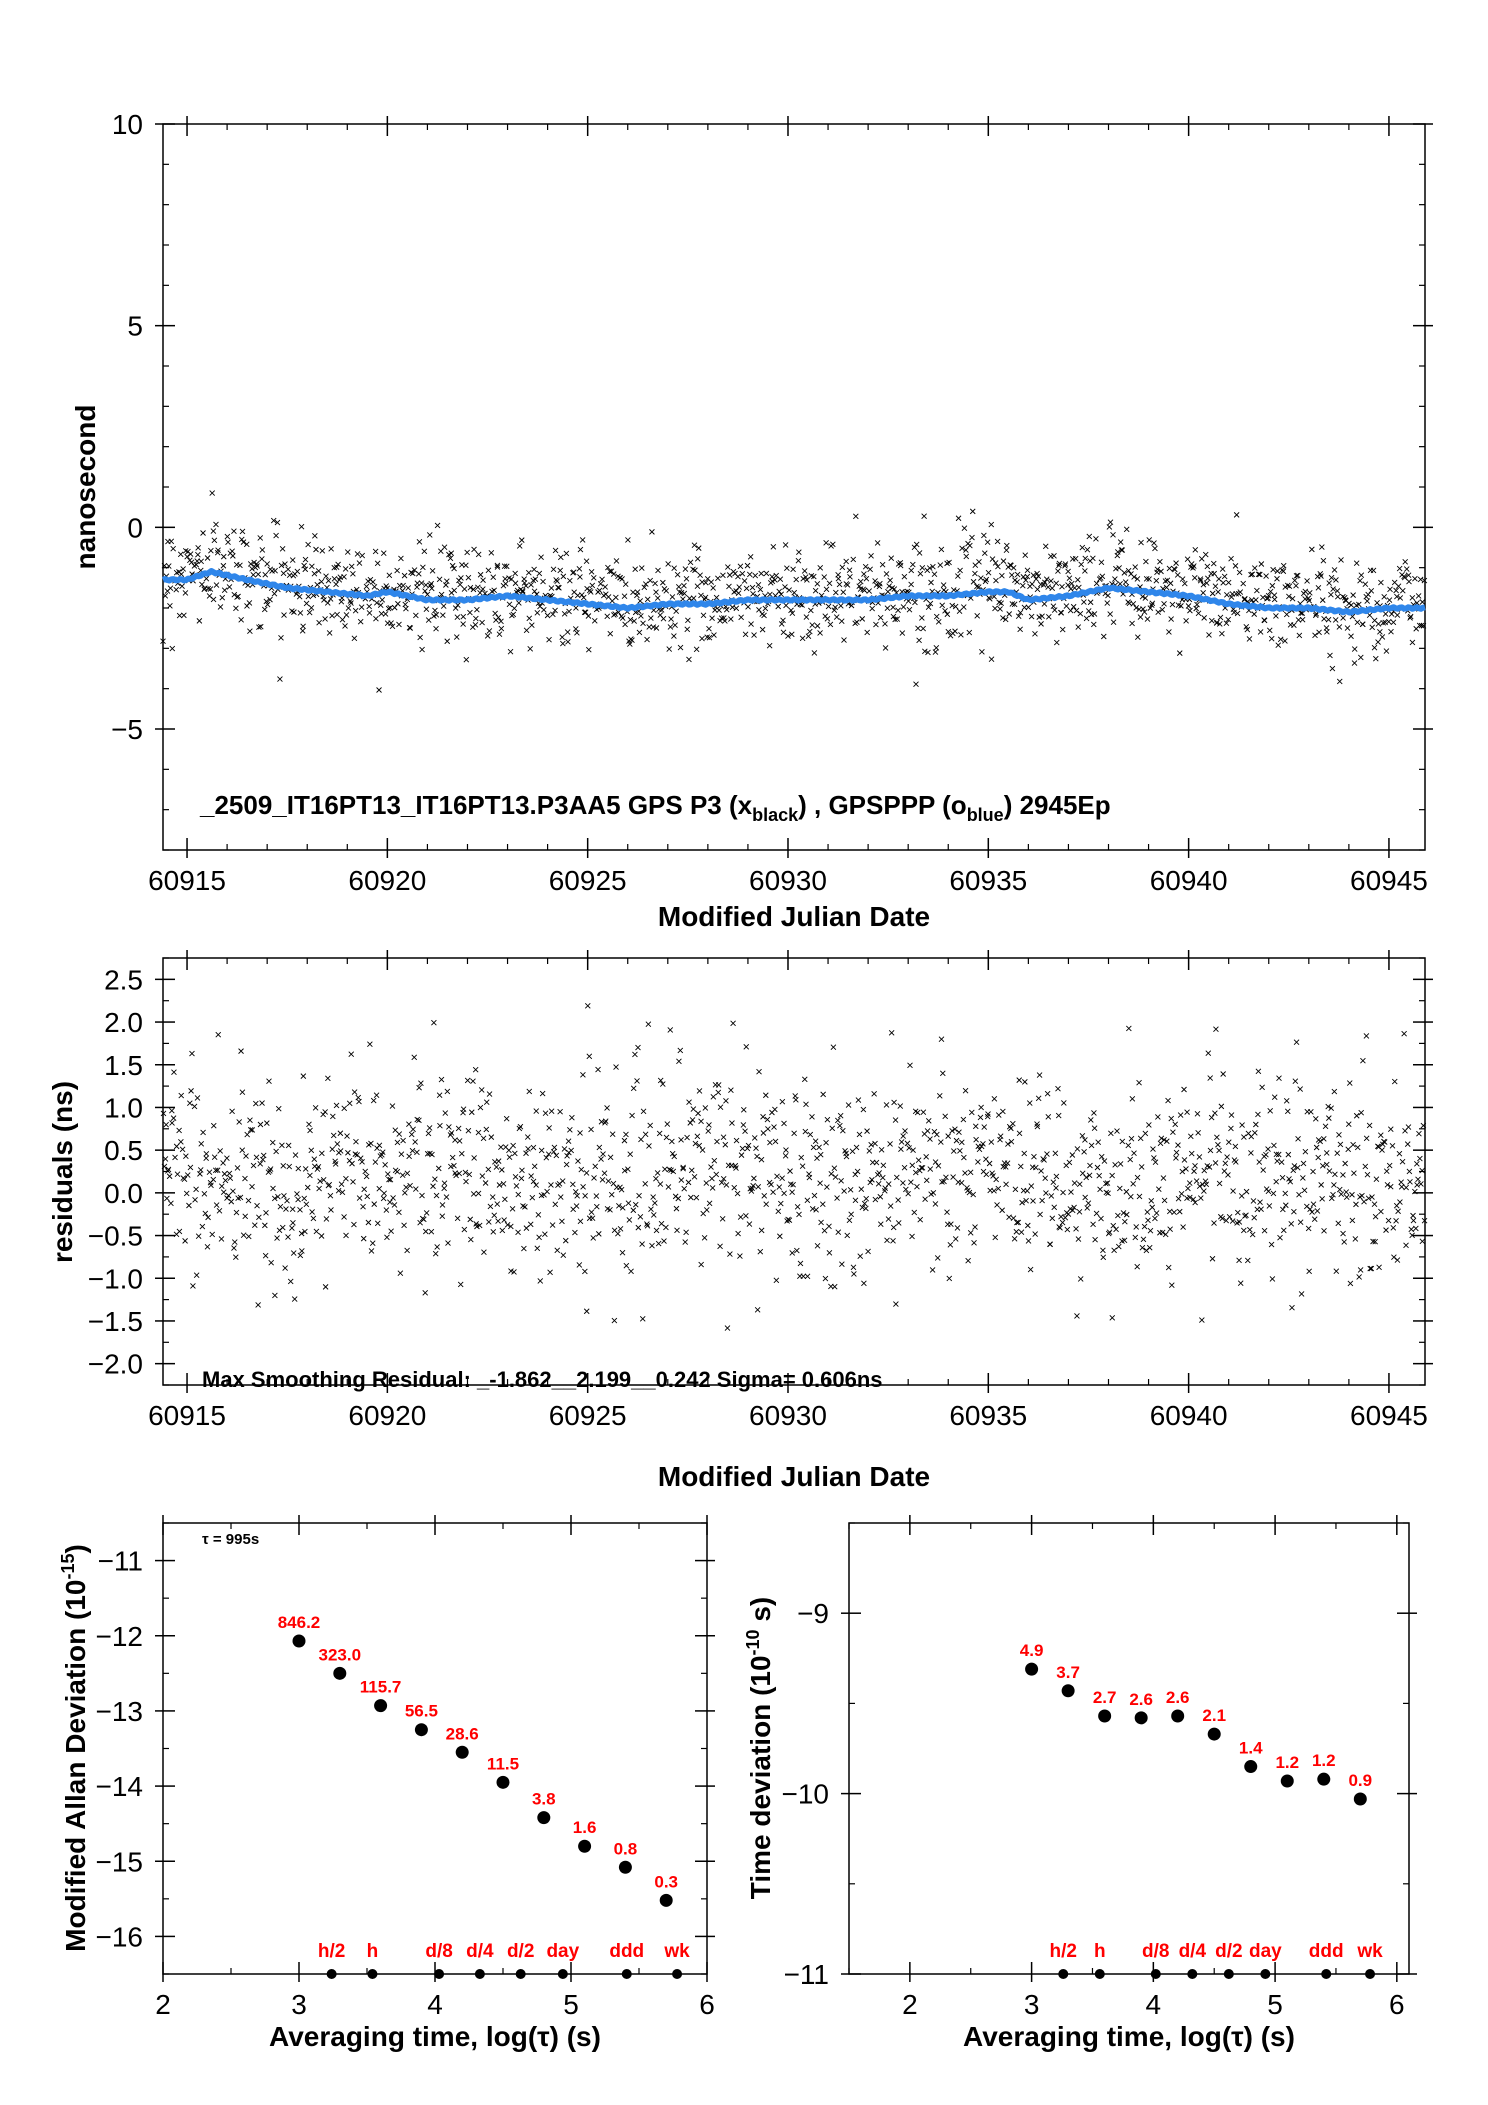 The image size is (1488, 2105). Describe the element at coordinates (1275, 2004) in the screenshot. I see `tdev-x-tick-label: 5` at that location.